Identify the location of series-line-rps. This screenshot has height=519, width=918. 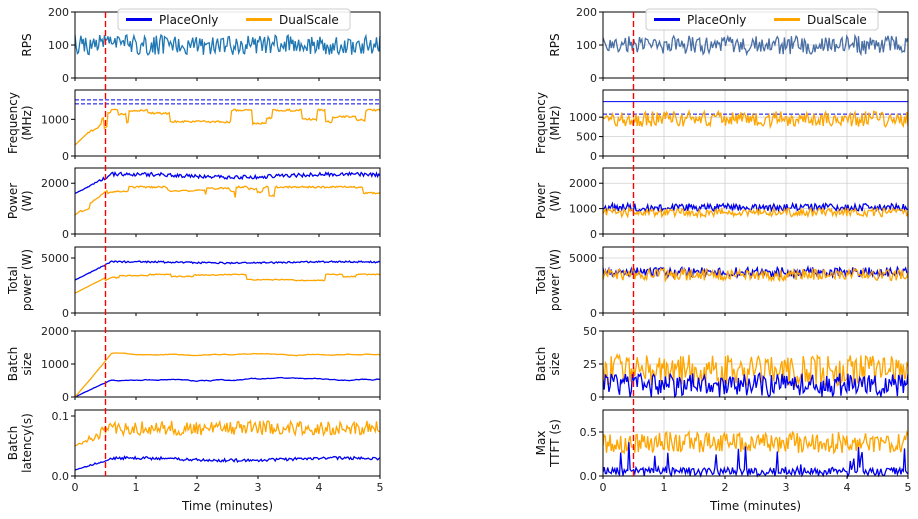
(755, 45).